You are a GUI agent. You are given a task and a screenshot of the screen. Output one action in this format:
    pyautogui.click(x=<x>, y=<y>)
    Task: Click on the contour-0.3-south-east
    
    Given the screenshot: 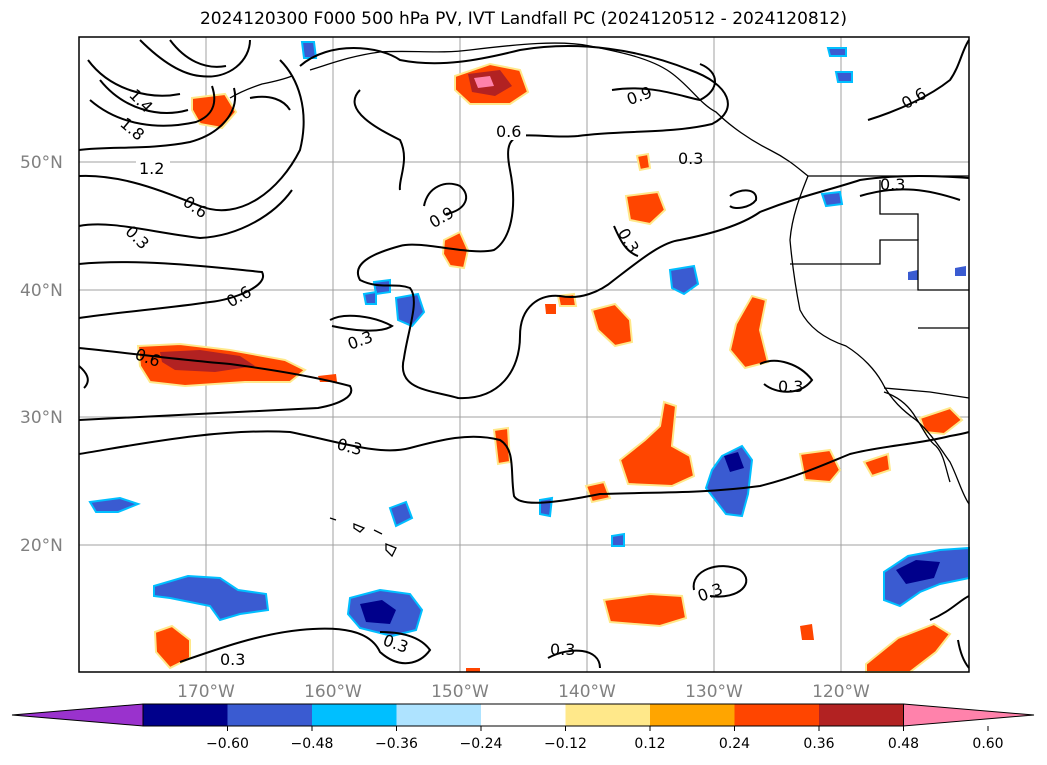 What is the action you would take?
    pyautogui.click(x=574, y=659)
    